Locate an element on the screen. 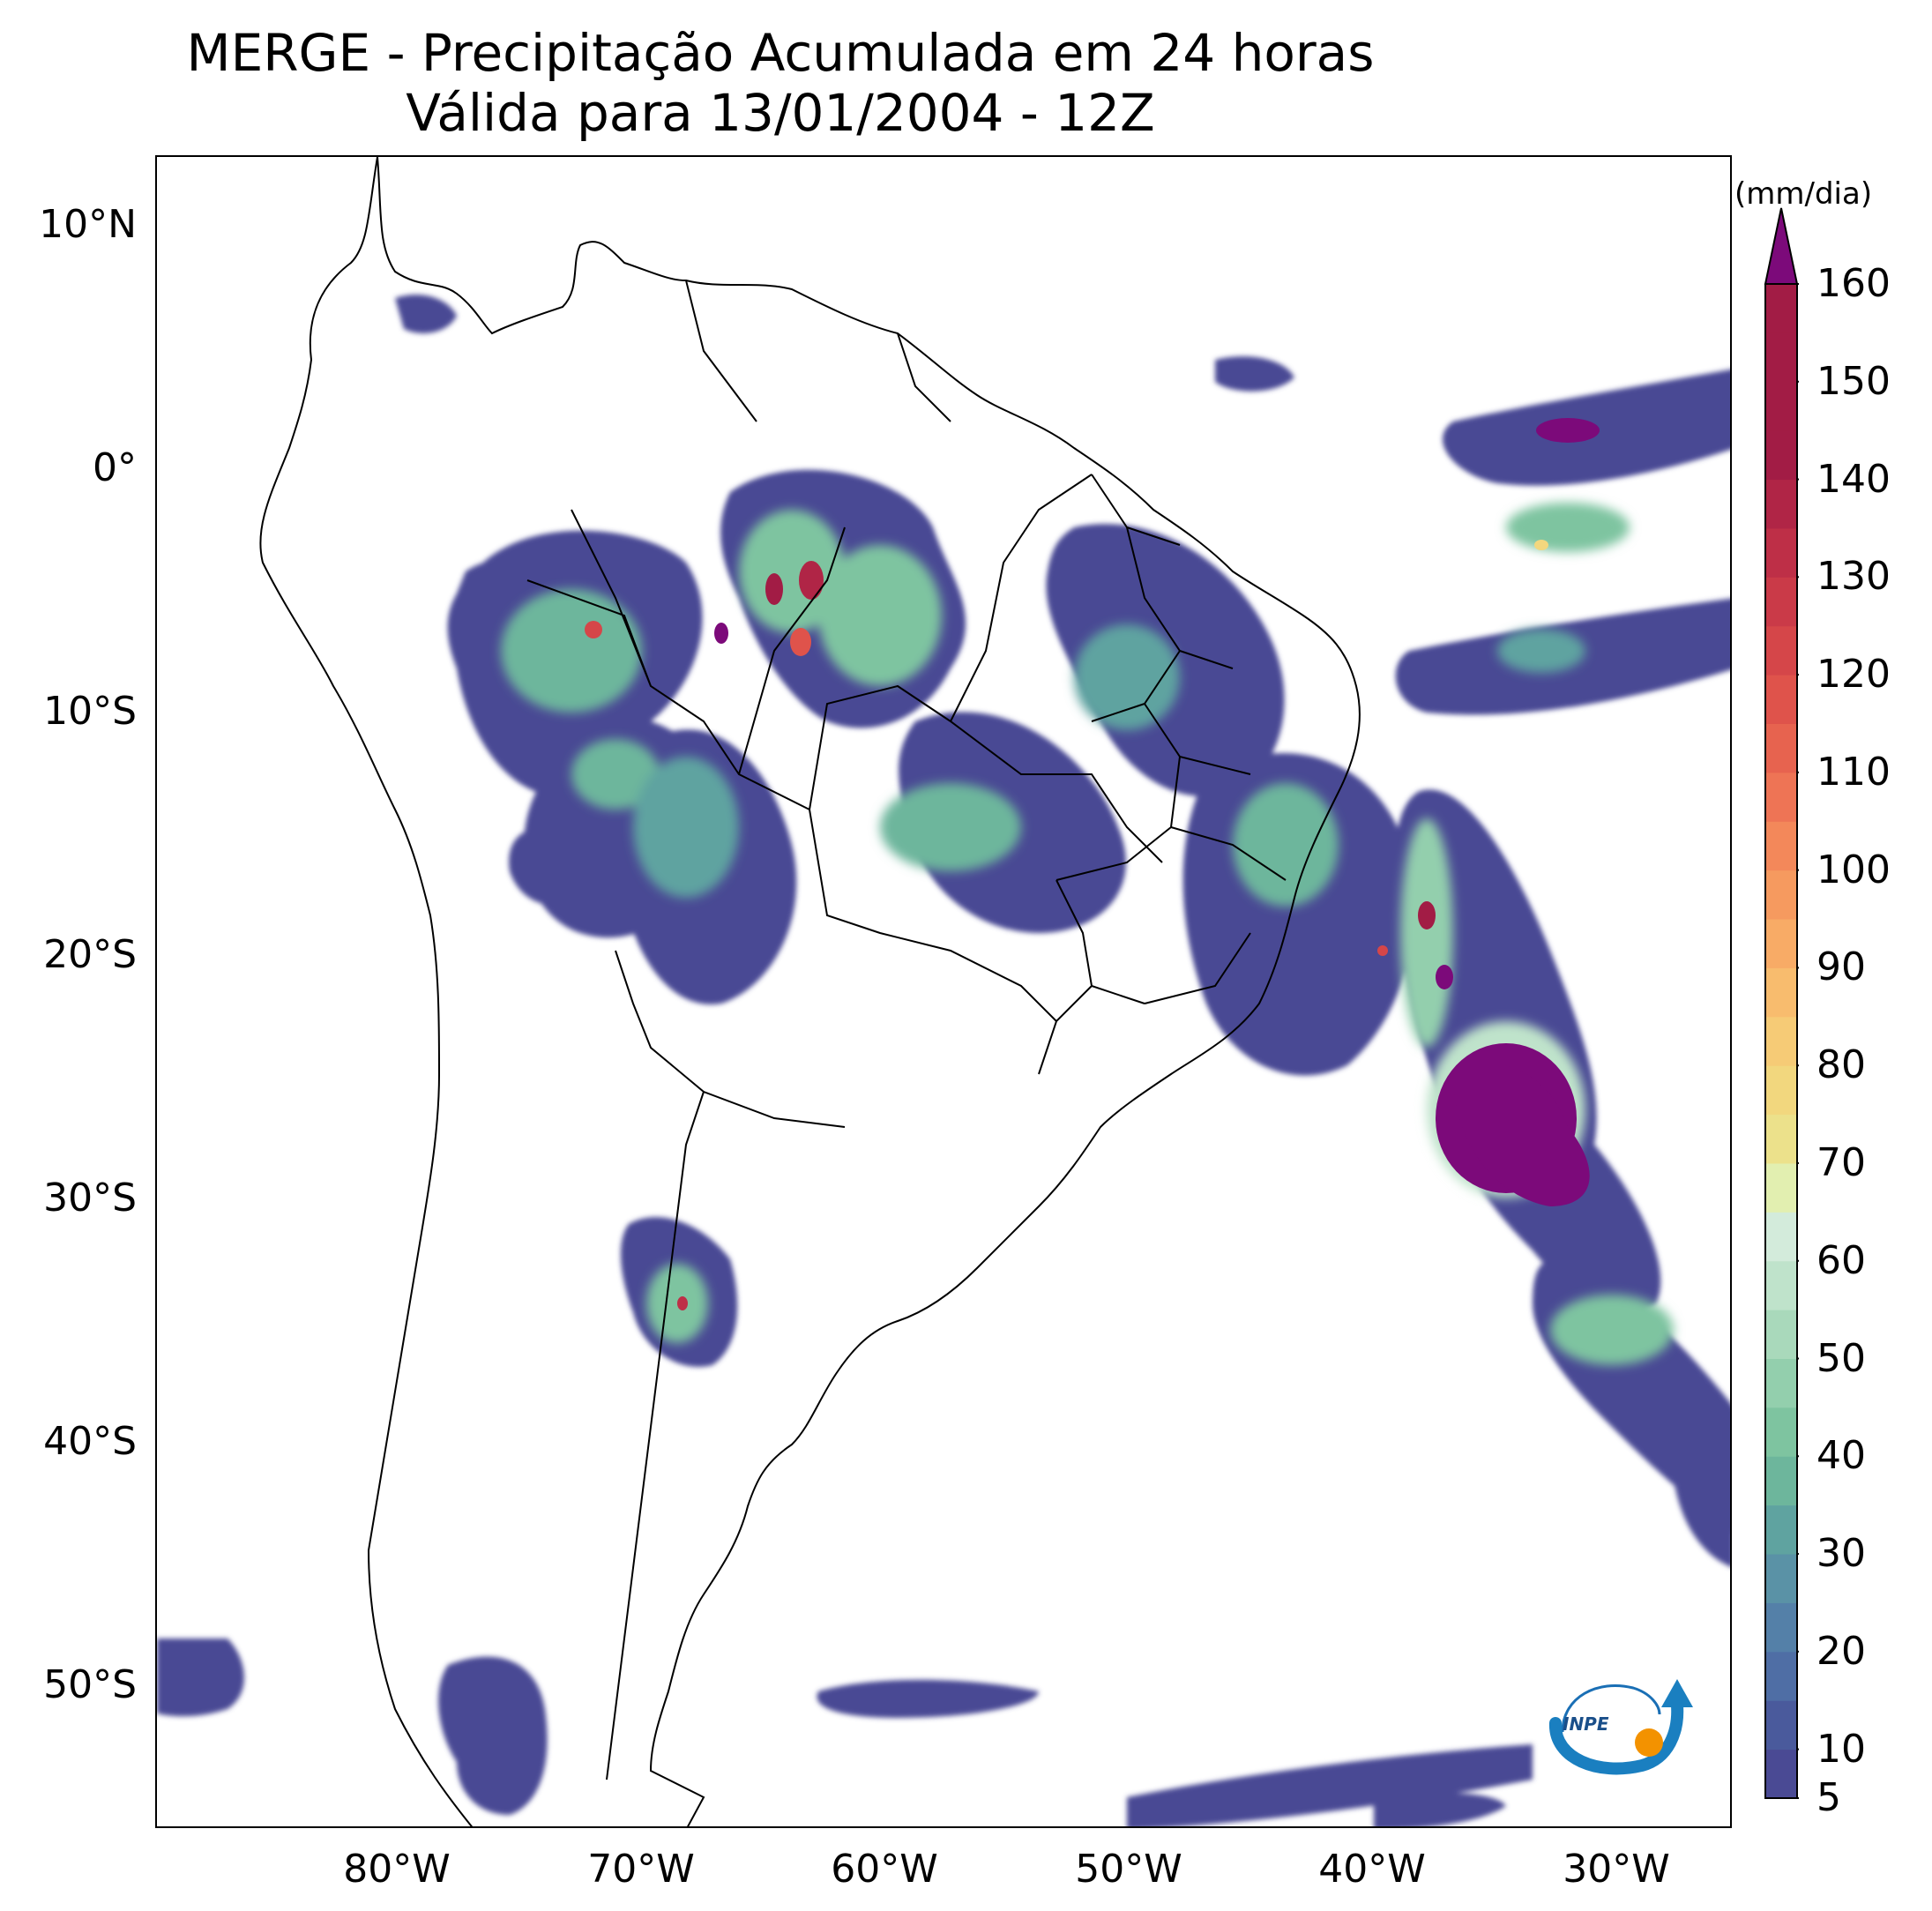 The image size is (1932, 1911). colorbar-extend-arrow is located at coordinates (1781, 246).